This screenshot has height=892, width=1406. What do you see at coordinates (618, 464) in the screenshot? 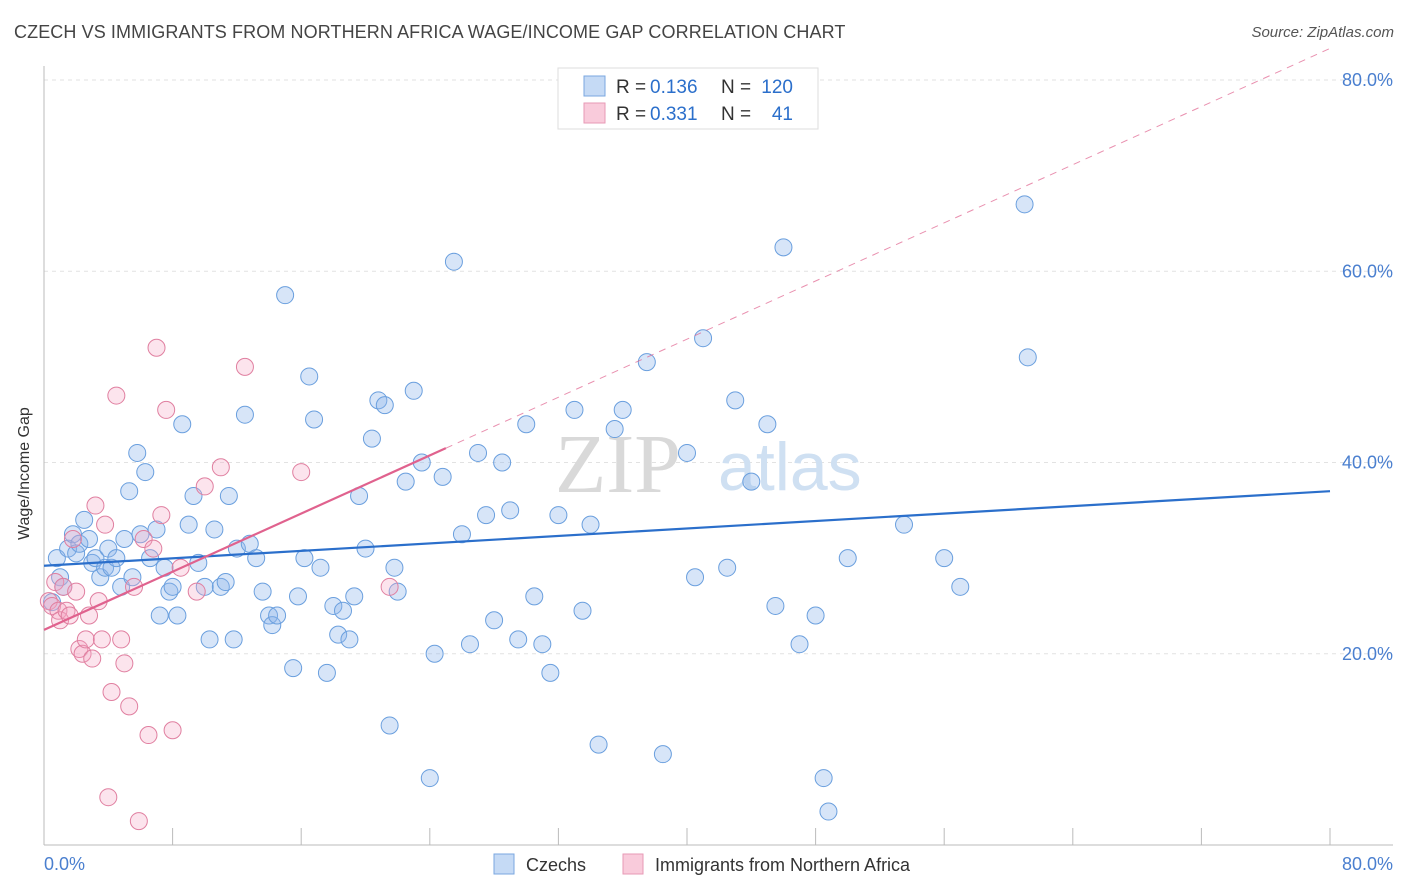
I see `watermark-zip: ZIP` at bounding box center [618, 464].